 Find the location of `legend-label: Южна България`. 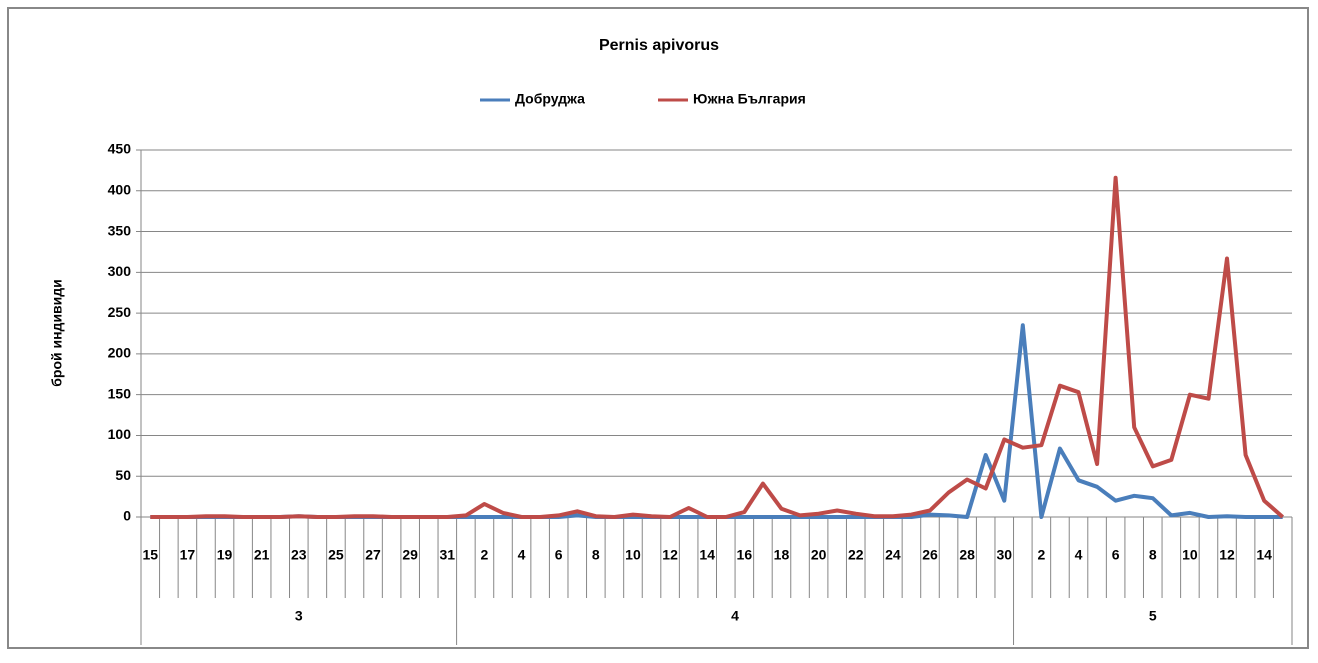

legend-label: Южна България is located at coordinates (749, 99).